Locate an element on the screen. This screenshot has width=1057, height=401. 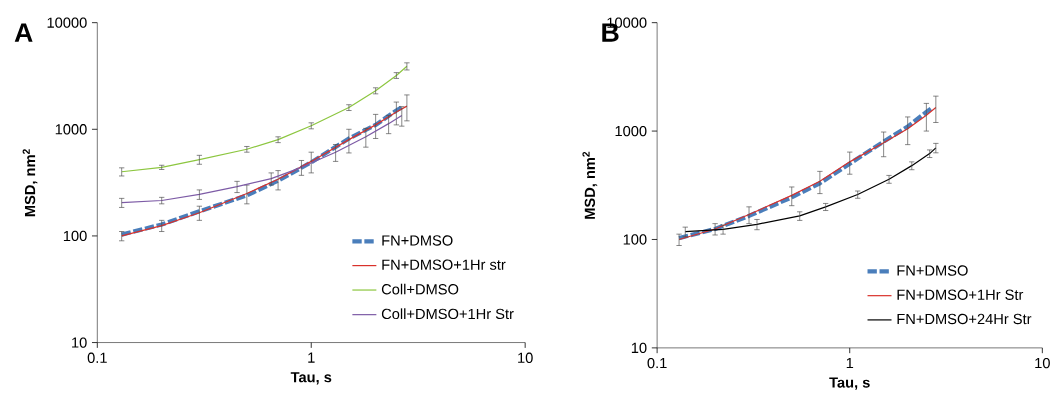
y-tick-label: 10000 is located at coordinates (67, 22).